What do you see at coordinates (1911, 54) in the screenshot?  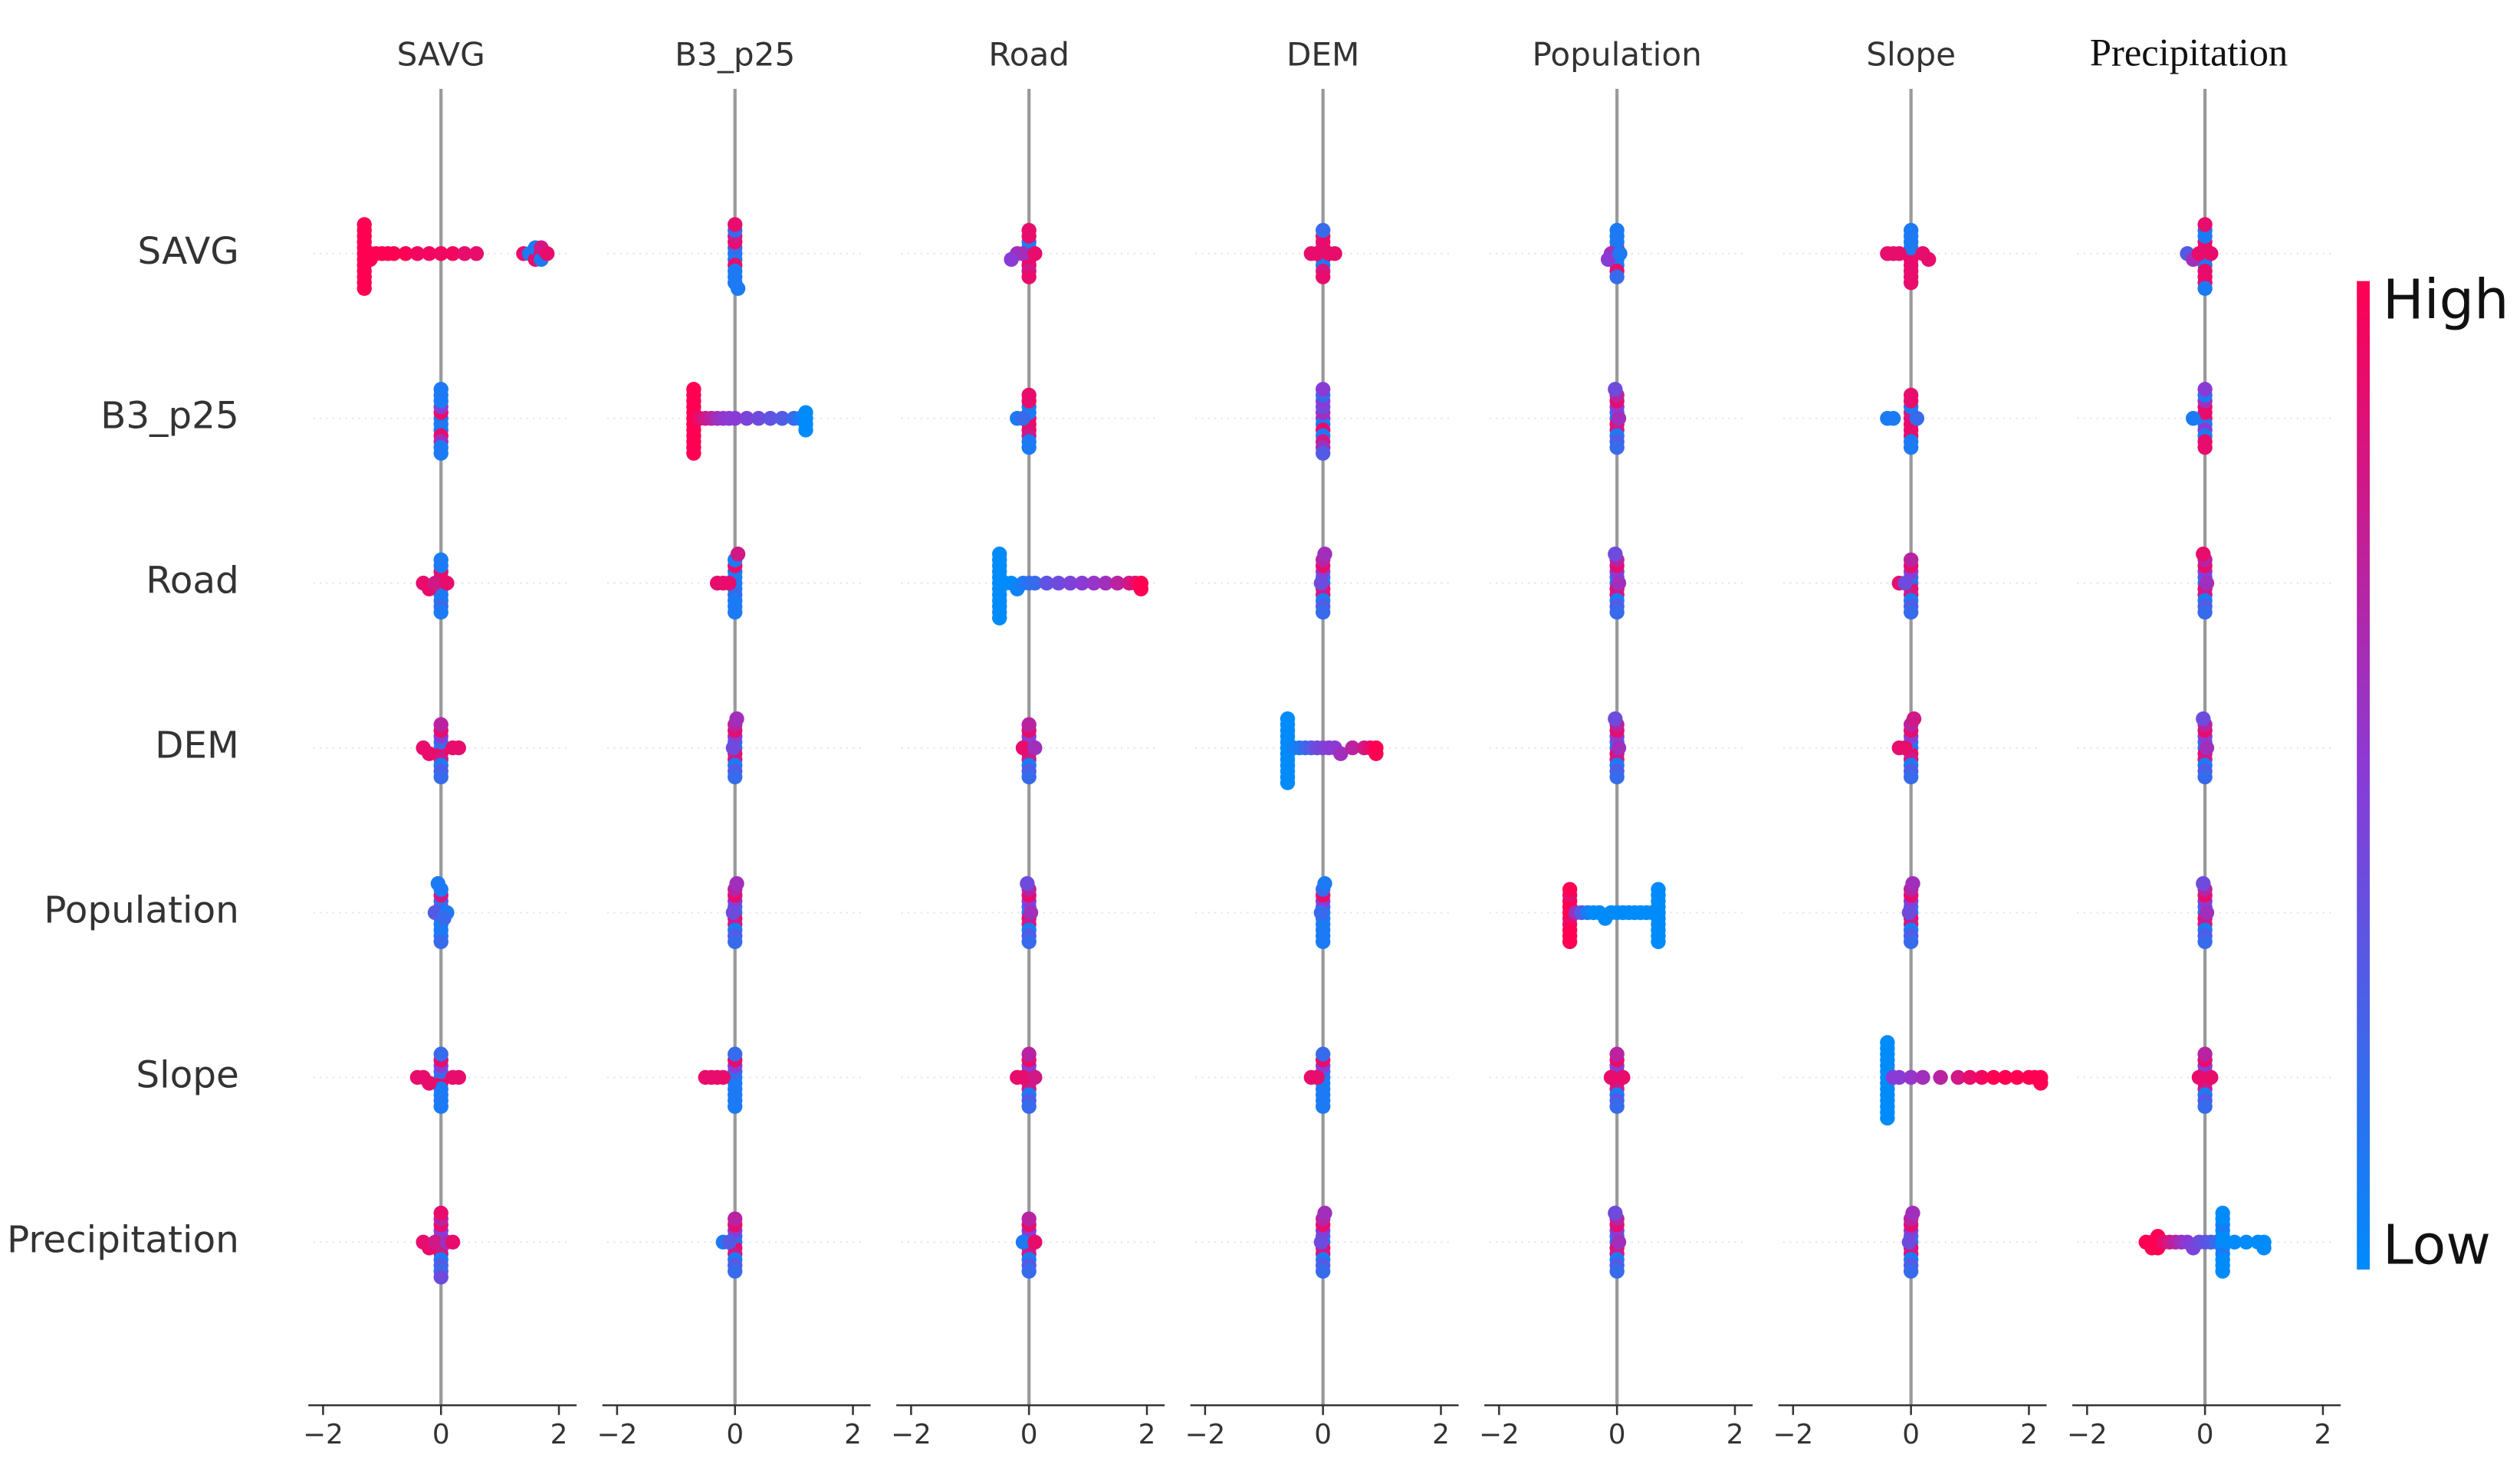 I see `column-title: Slope` at bounding box center [1911, 54].